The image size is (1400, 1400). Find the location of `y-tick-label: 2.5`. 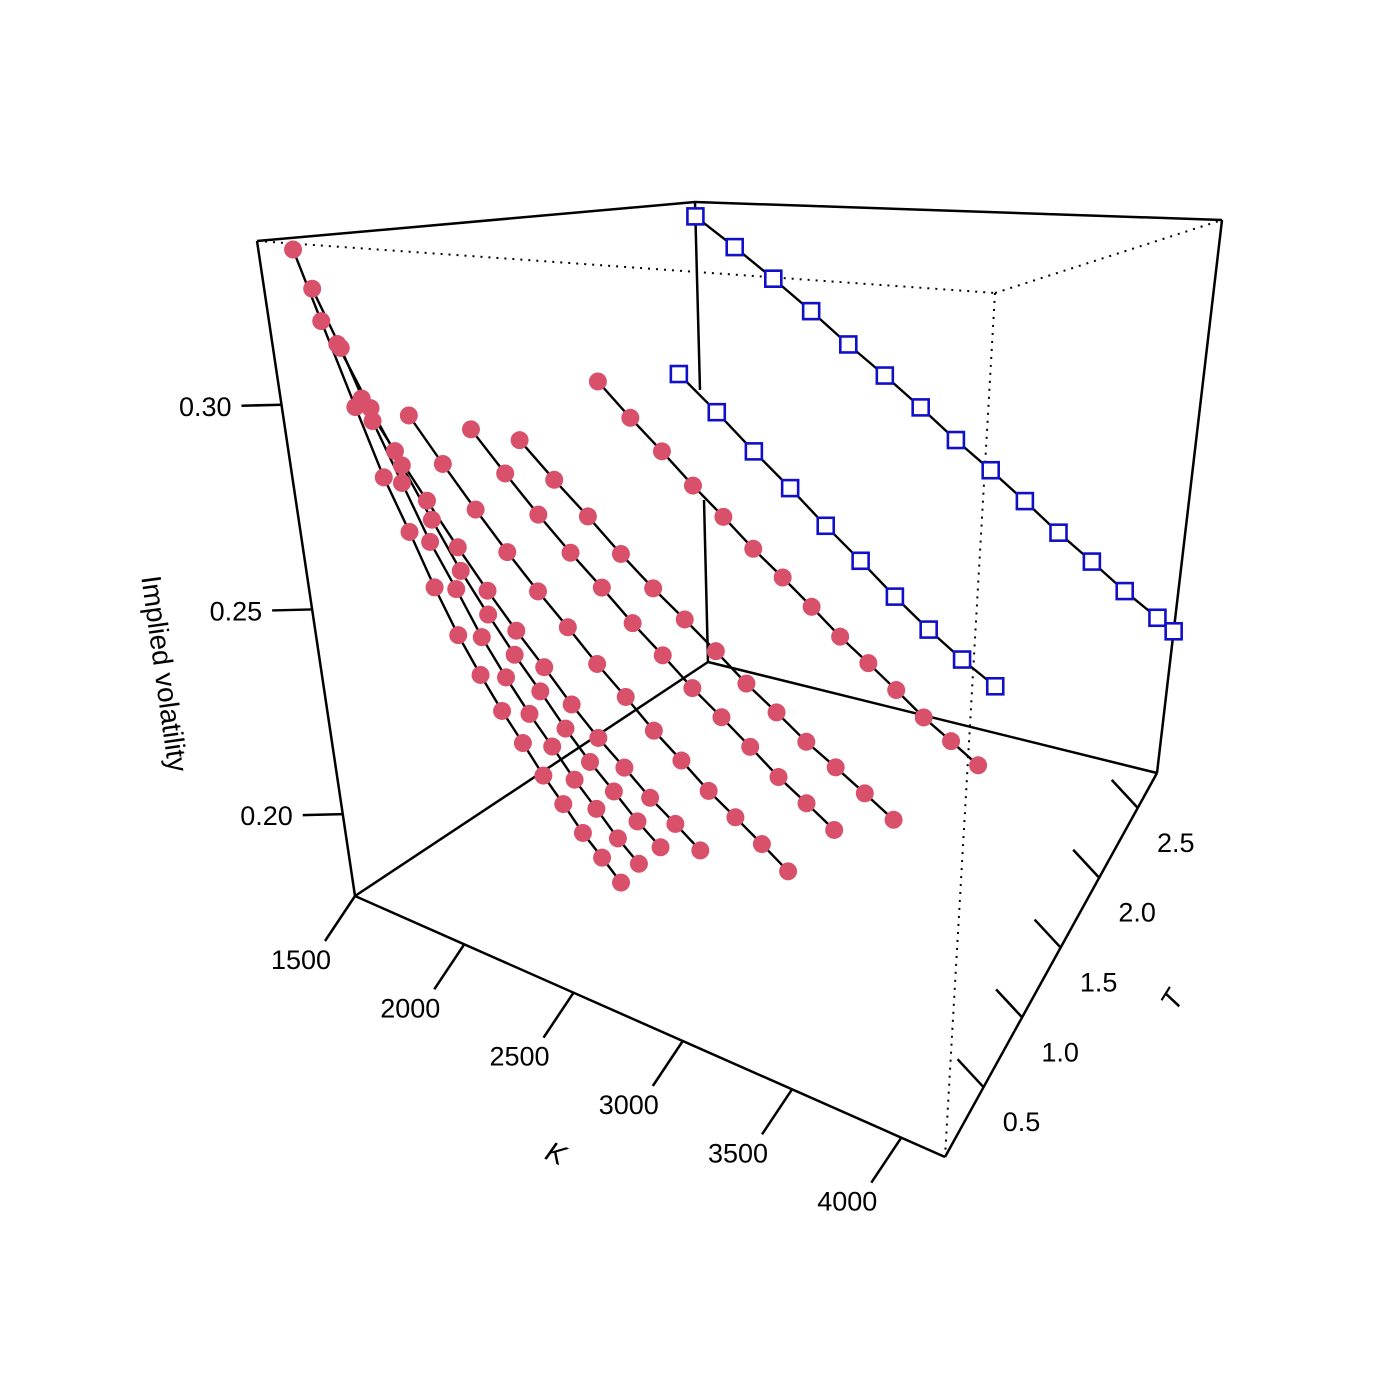

y-tick-label: 2.5 is located at coordinates (1176, 843).